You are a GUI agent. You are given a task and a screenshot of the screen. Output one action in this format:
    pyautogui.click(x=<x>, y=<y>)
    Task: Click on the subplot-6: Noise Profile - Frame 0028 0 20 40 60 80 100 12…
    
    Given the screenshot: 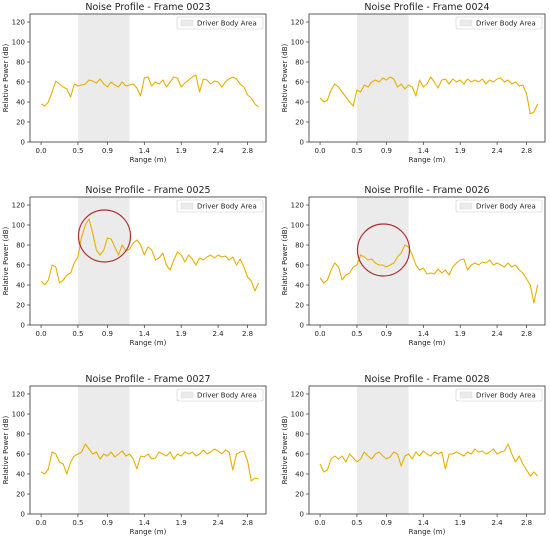 What is the action you would take?
    pyautogui.click(x=413, y=455)
    